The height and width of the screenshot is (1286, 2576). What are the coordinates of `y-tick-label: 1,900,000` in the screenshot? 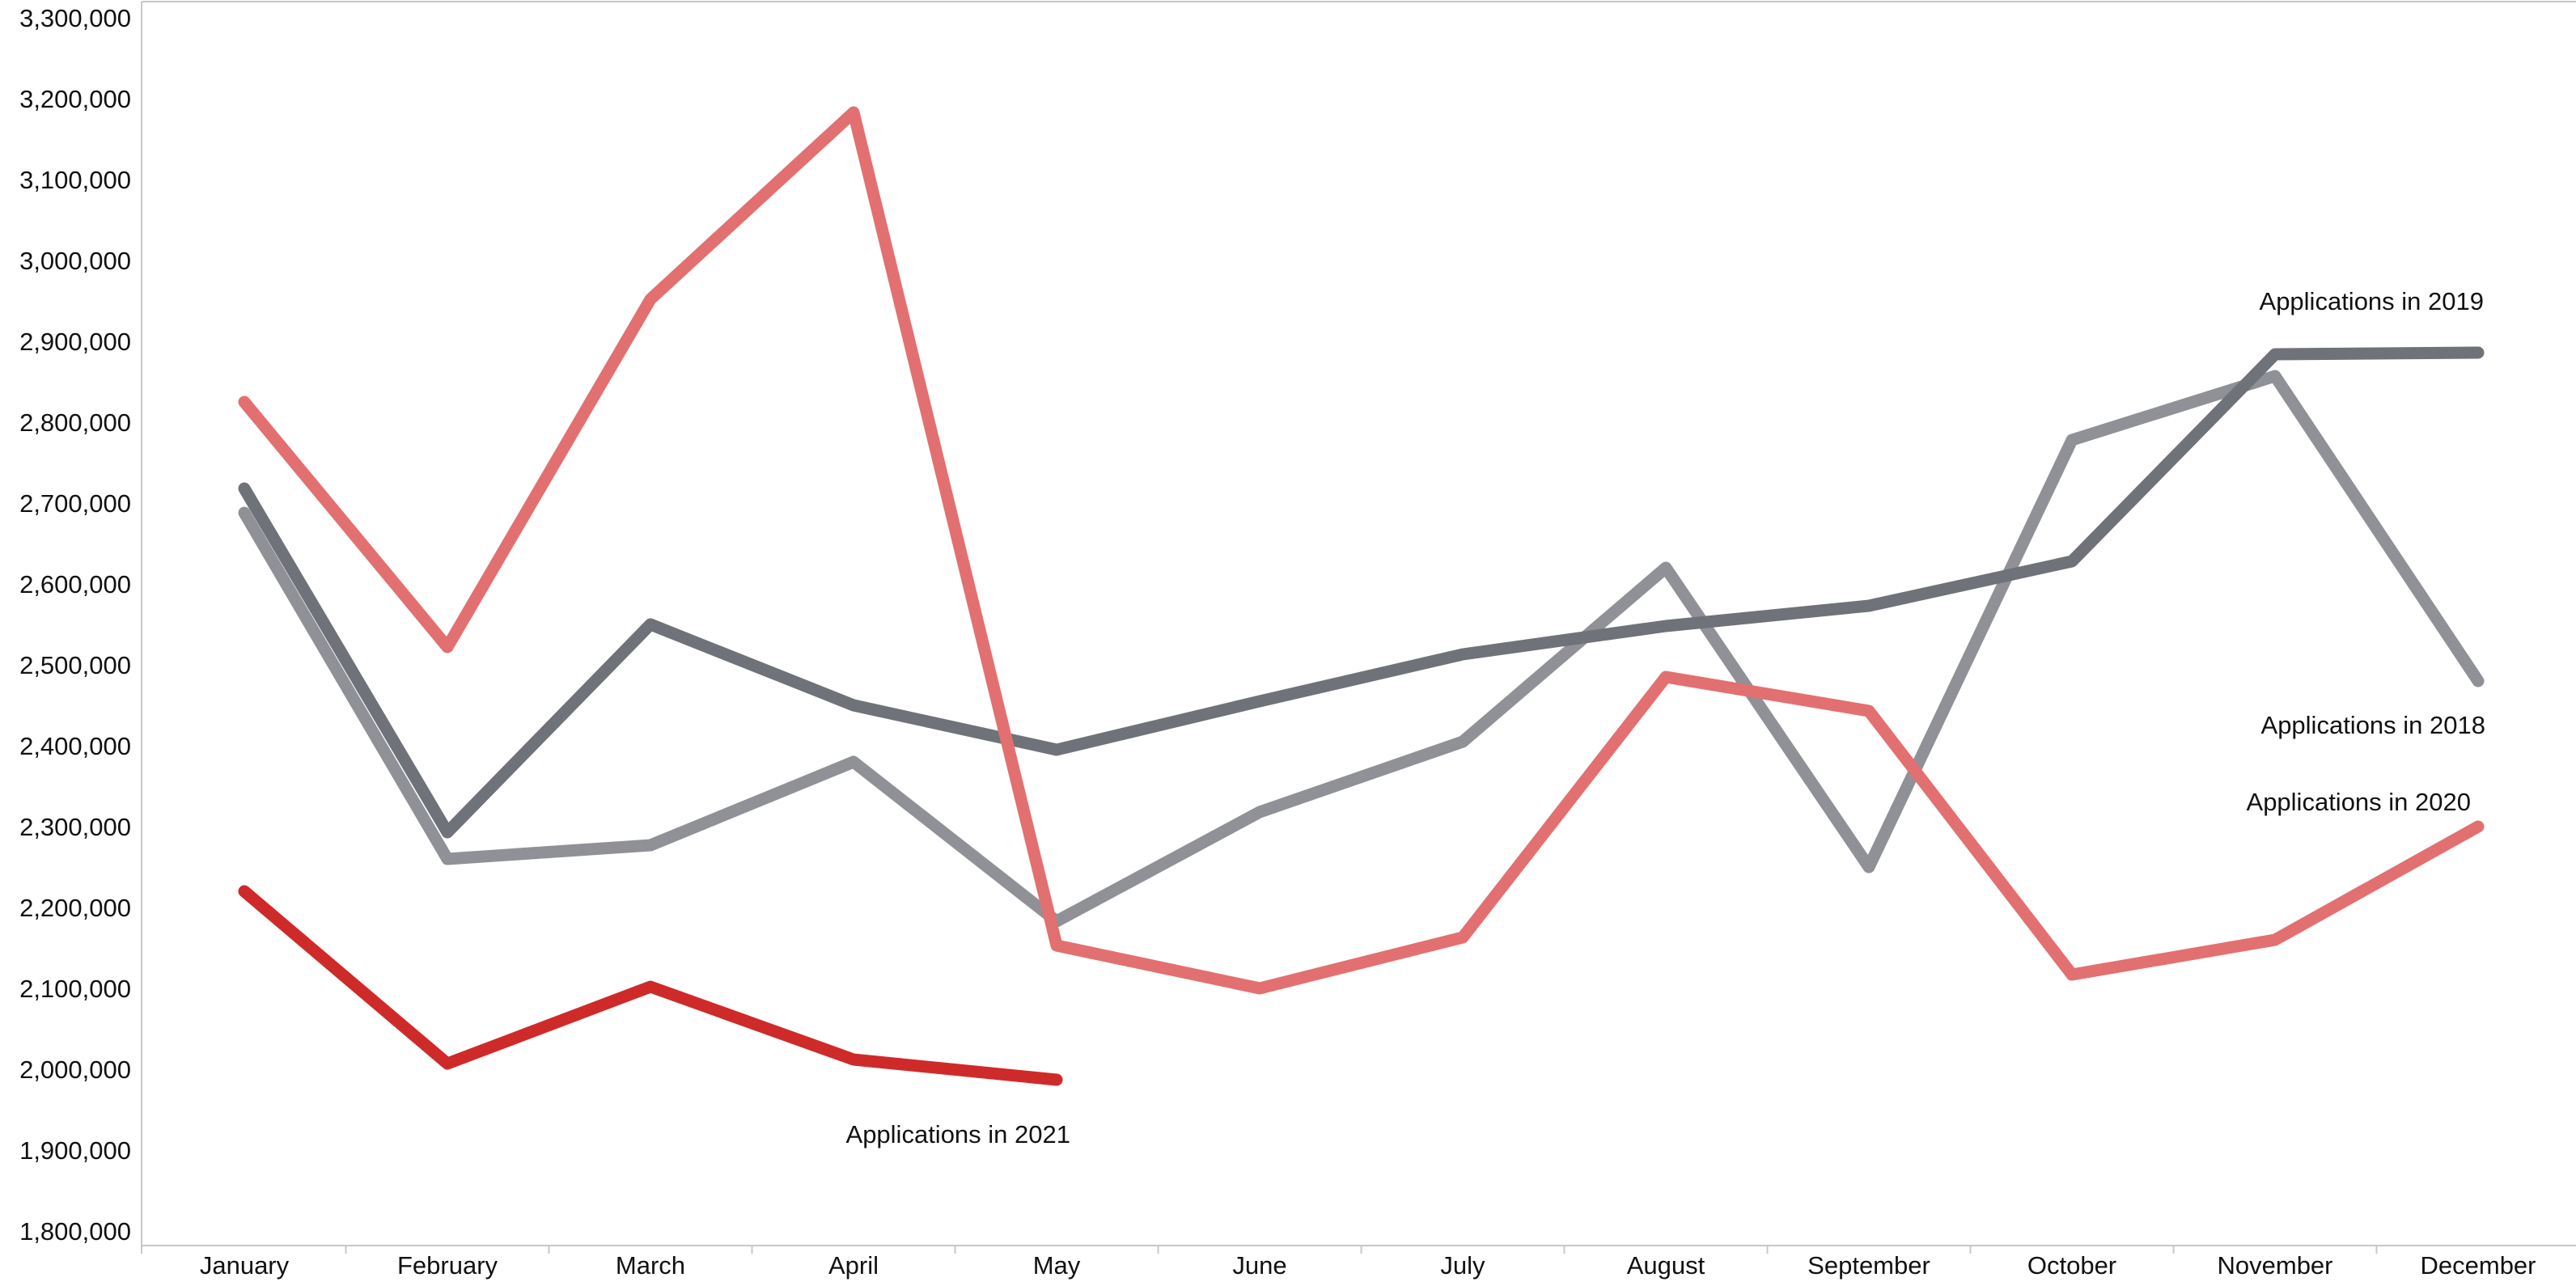 It's located at (75, 1150).